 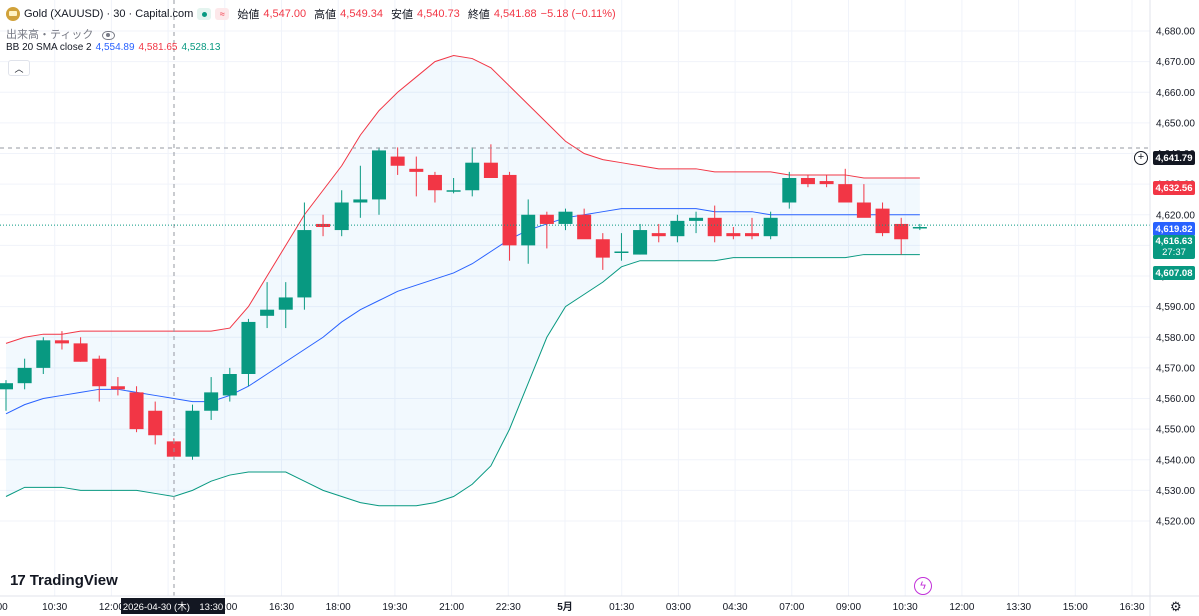 What do you see at coordinates (338, 607) in the screenshot?
I see `time-tick-label: 18:00` at bounding box center [338, 607].